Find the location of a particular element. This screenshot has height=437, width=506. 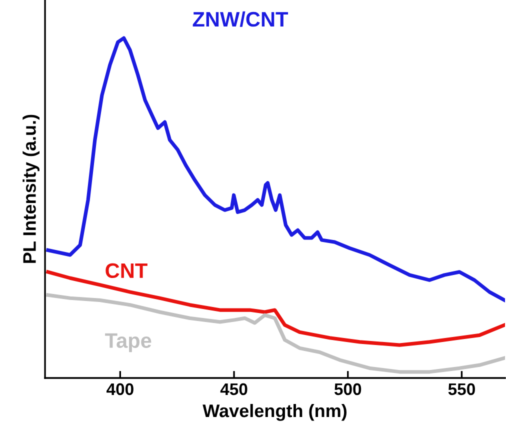

y-axis-title: PL Intensity (a.u.) is located at coordinates (31, 188).